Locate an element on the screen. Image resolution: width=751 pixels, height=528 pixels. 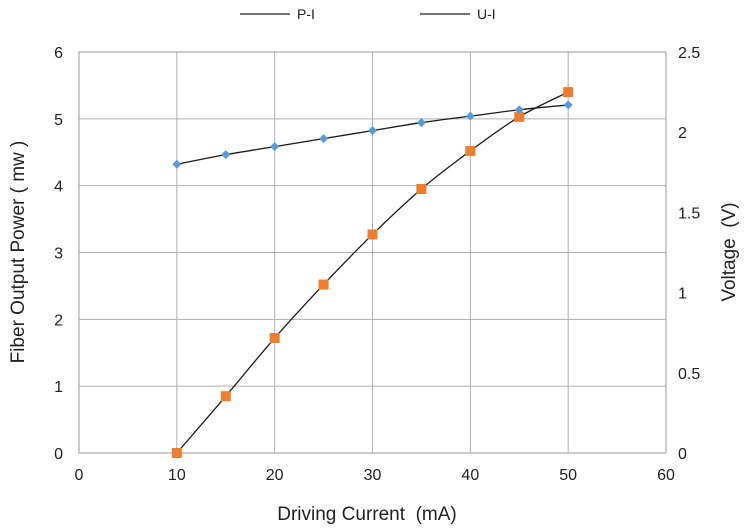
left-y-axis-tick-labels: 0 1 2 3 4 5 6 is located at coordinates (58, 254).